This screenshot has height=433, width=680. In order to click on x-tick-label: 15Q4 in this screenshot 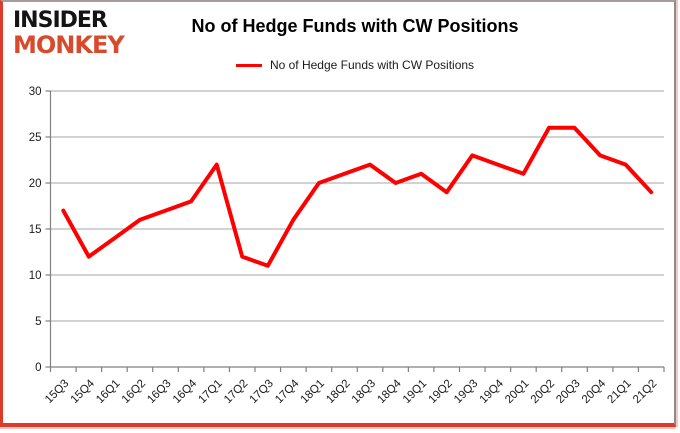, I will do `click(83, 391)`.